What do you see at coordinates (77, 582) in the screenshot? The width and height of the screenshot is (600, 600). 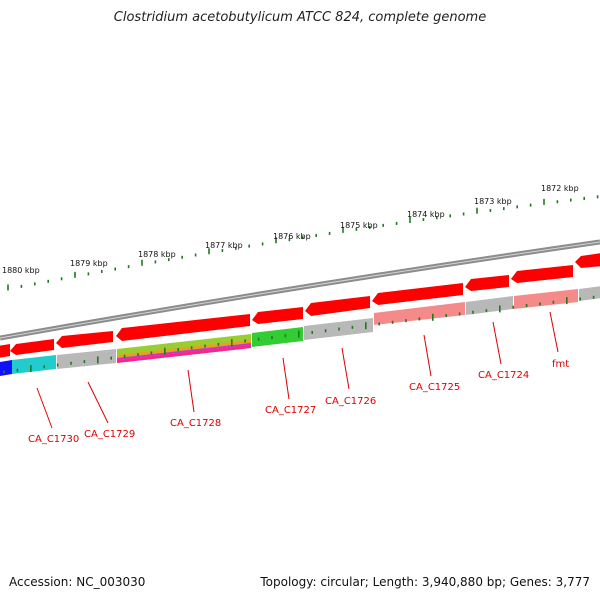 I see `accession-text: Accession: NC_003030` at bounding box center [77, 582].